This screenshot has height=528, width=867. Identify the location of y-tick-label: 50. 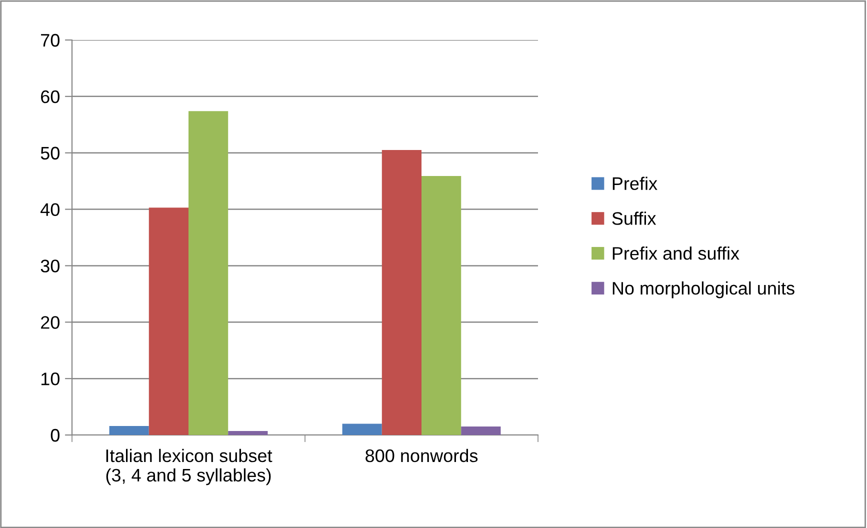
(50, 153).